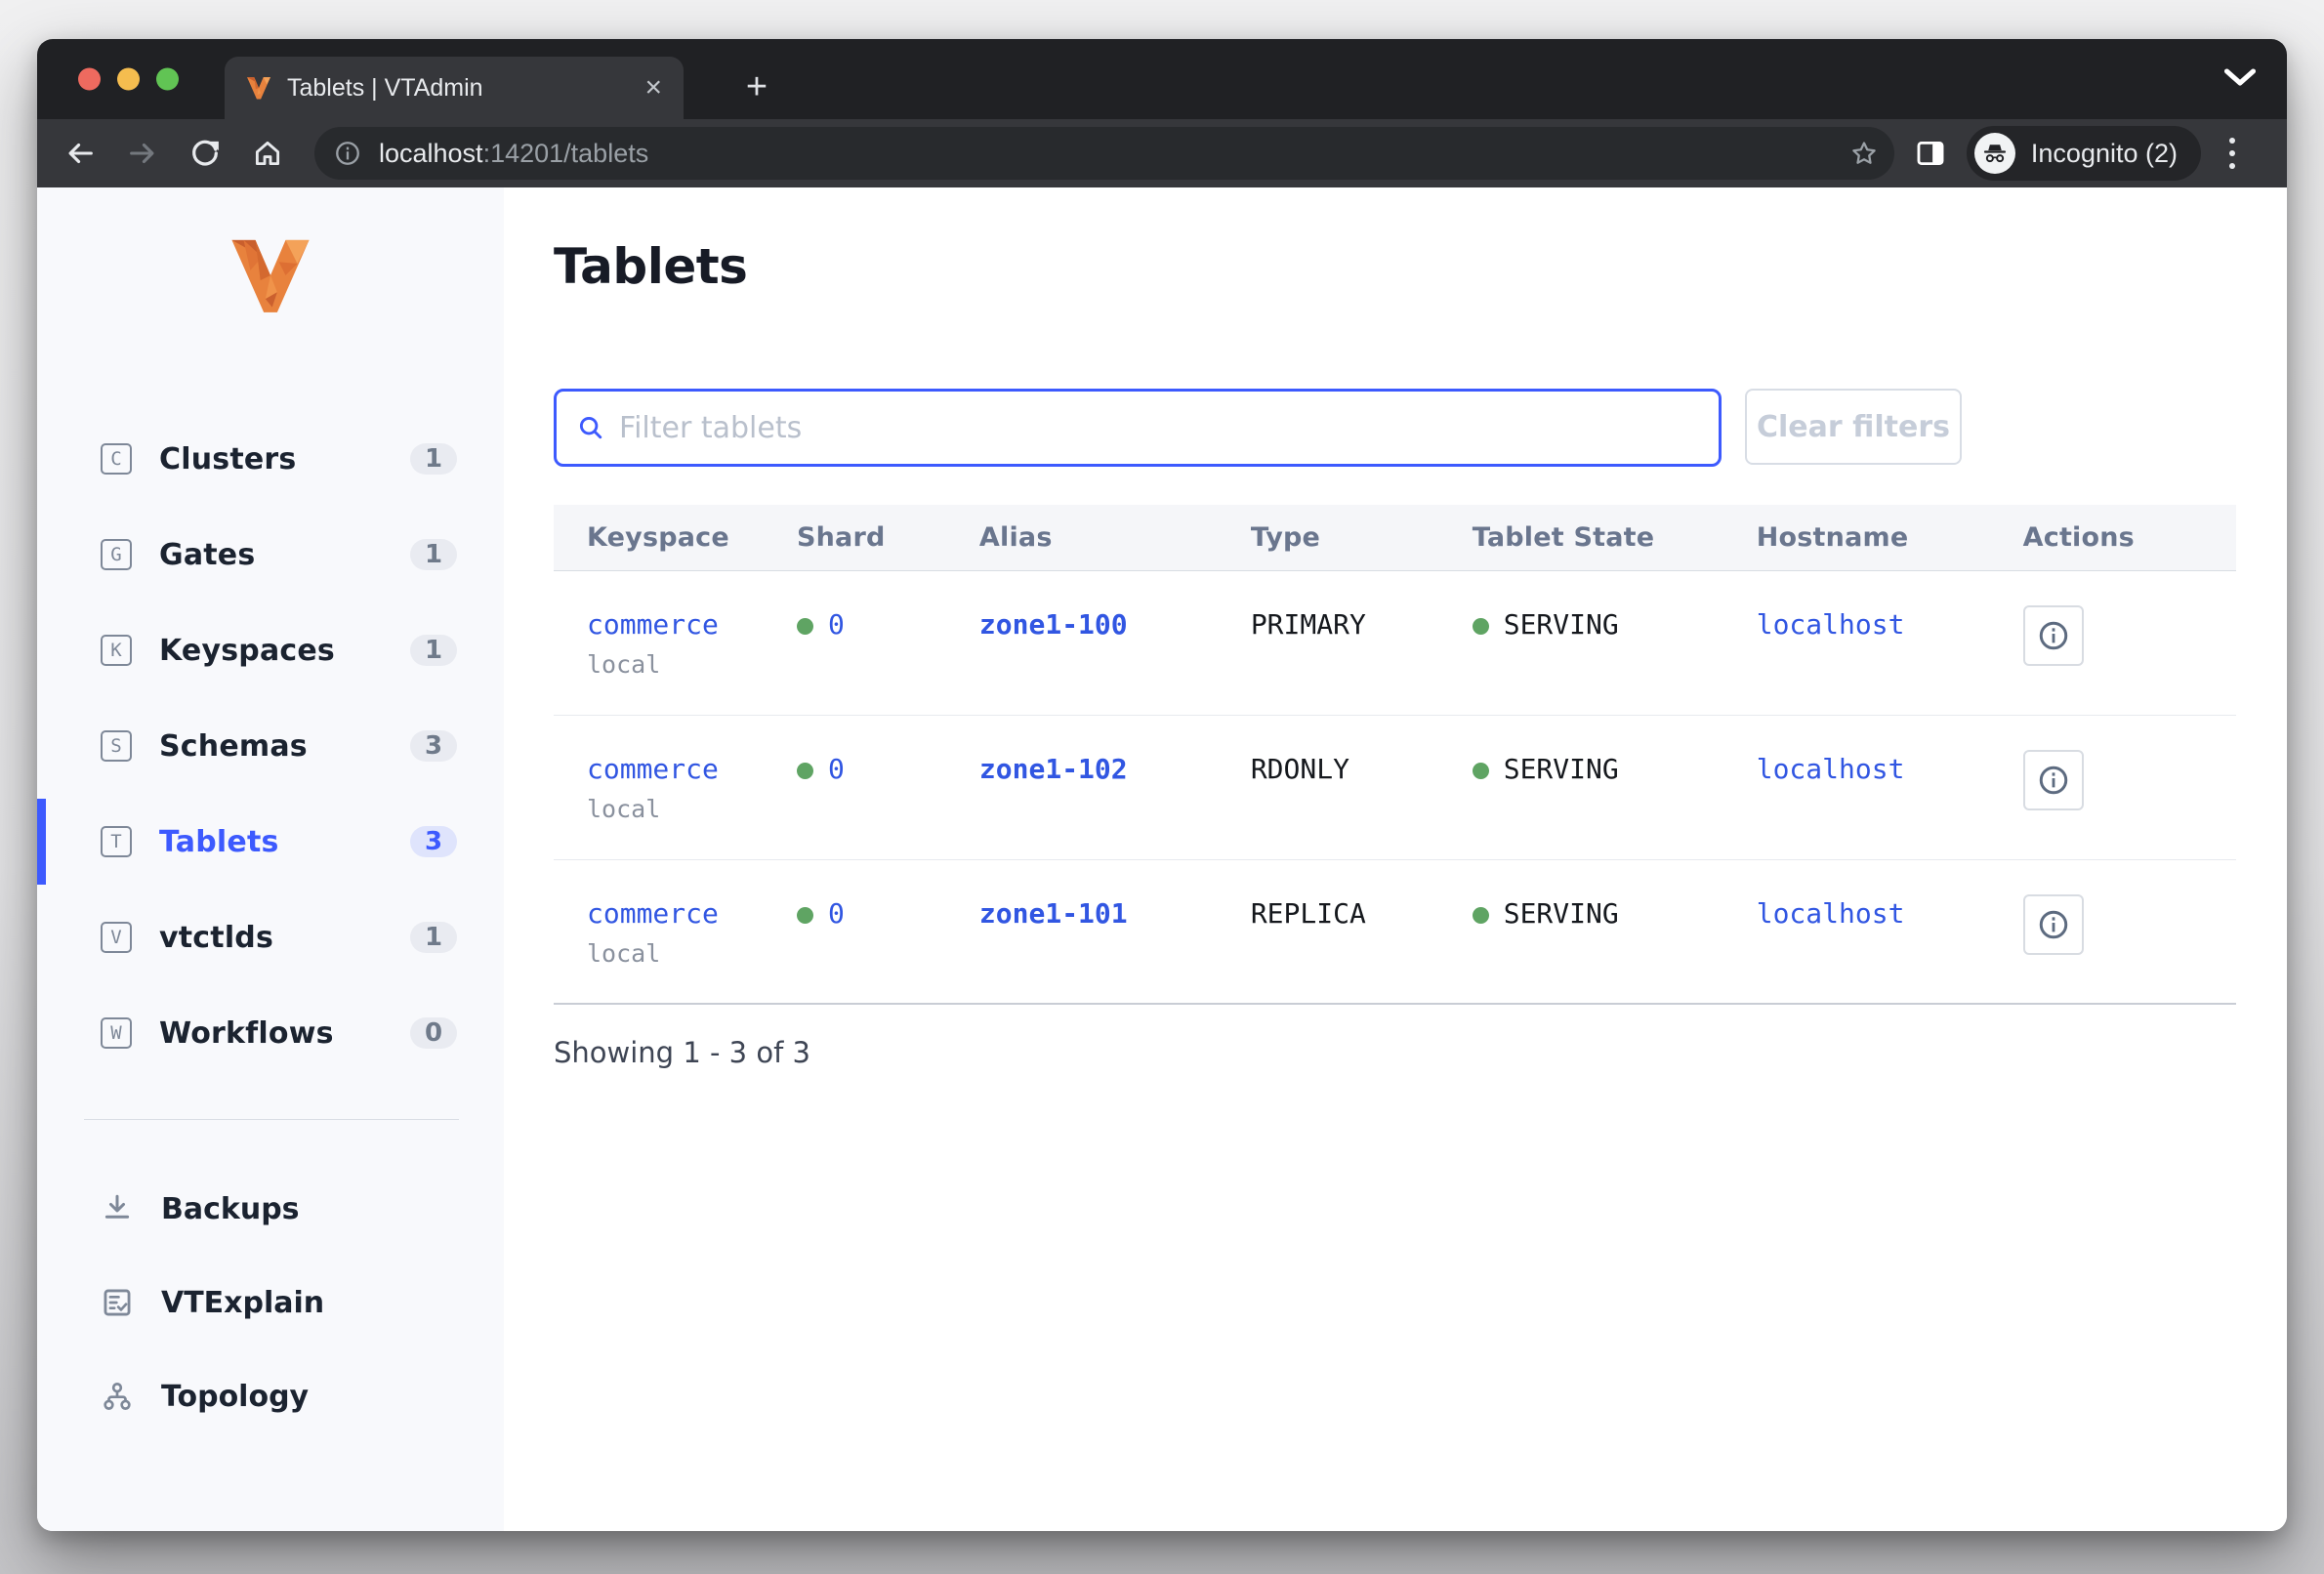 The width and height of the screenshot is (2324, 1574). I want to click on sidebar-item-workflows: W Workflows 0, so click(270, 1033).